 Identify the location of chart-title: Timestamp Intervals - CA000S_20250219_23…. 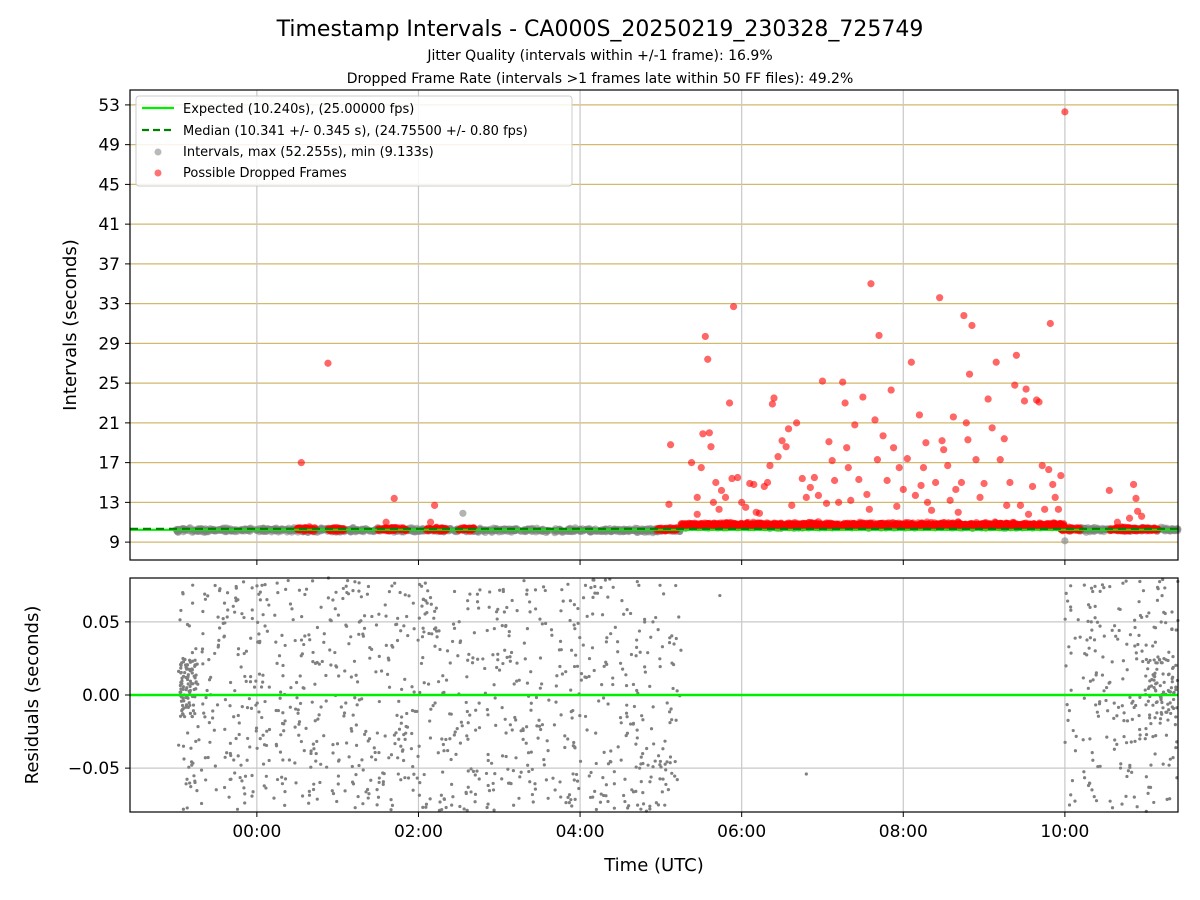
(600, 29).